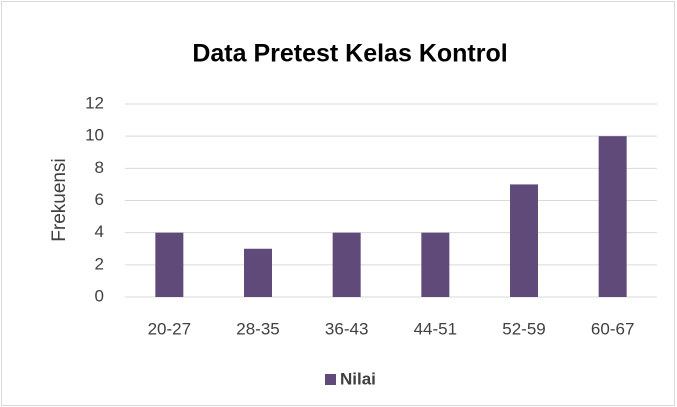  What do you see at coordinates (349, 54) in the screenshot?
I see `chart-title: Data Pretest Kelas Kontrol` at bounding box center [349, 54].